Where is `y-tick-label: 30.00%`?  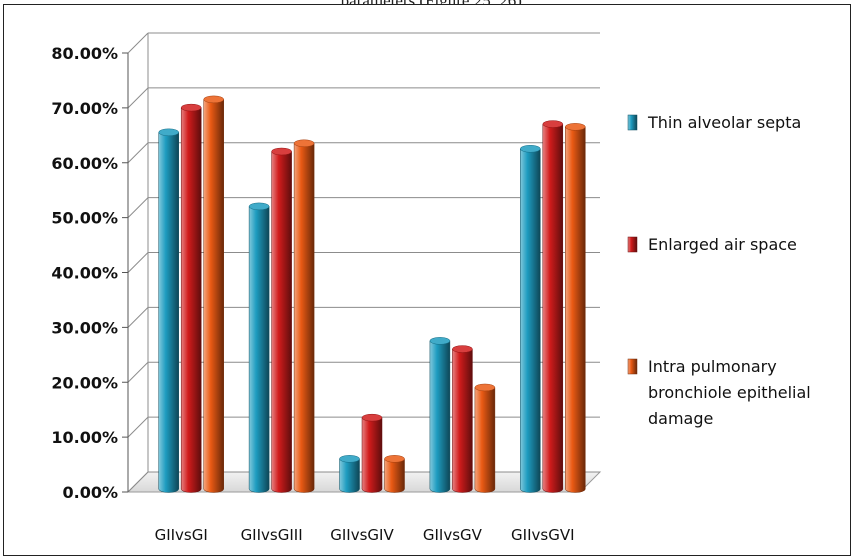
y-tick-label: 30.00% is located at coordinates (84, 327).